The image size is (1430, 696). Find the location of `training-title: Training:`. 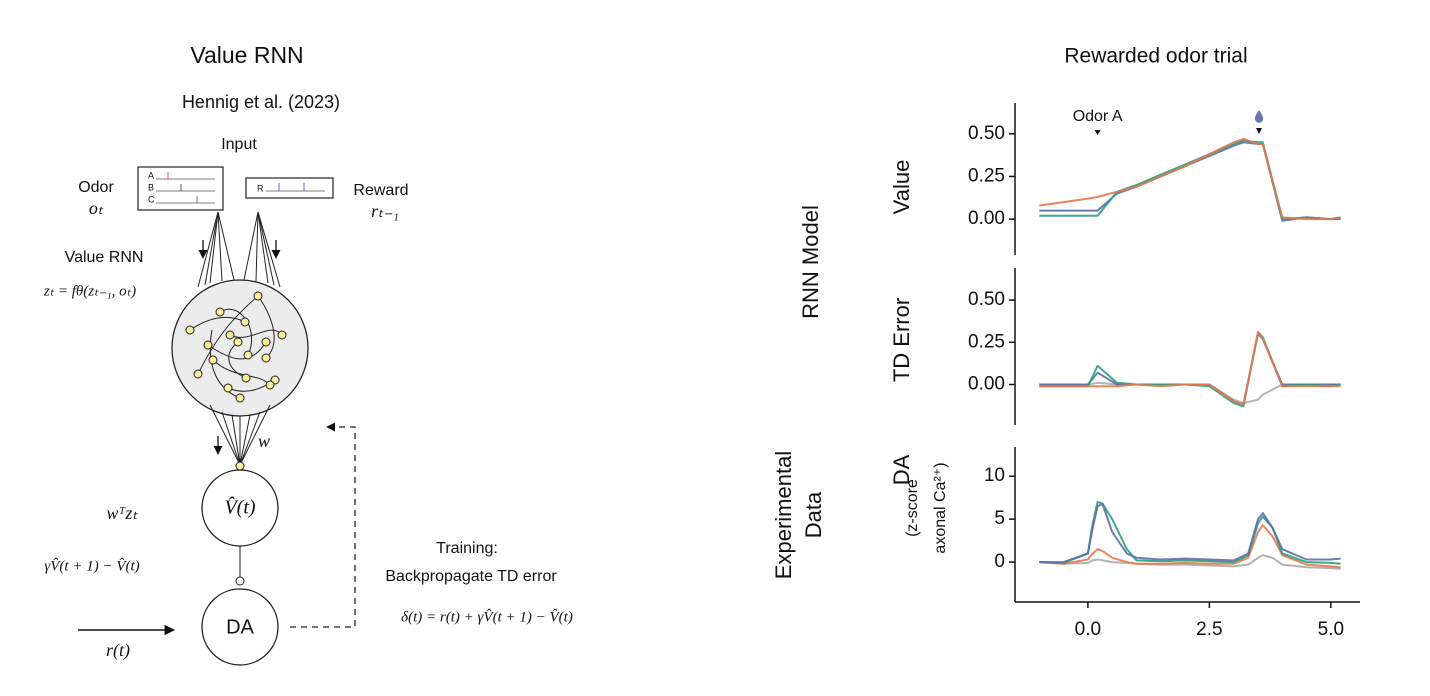

training-title: Training: is located at coordinates (467, 548).